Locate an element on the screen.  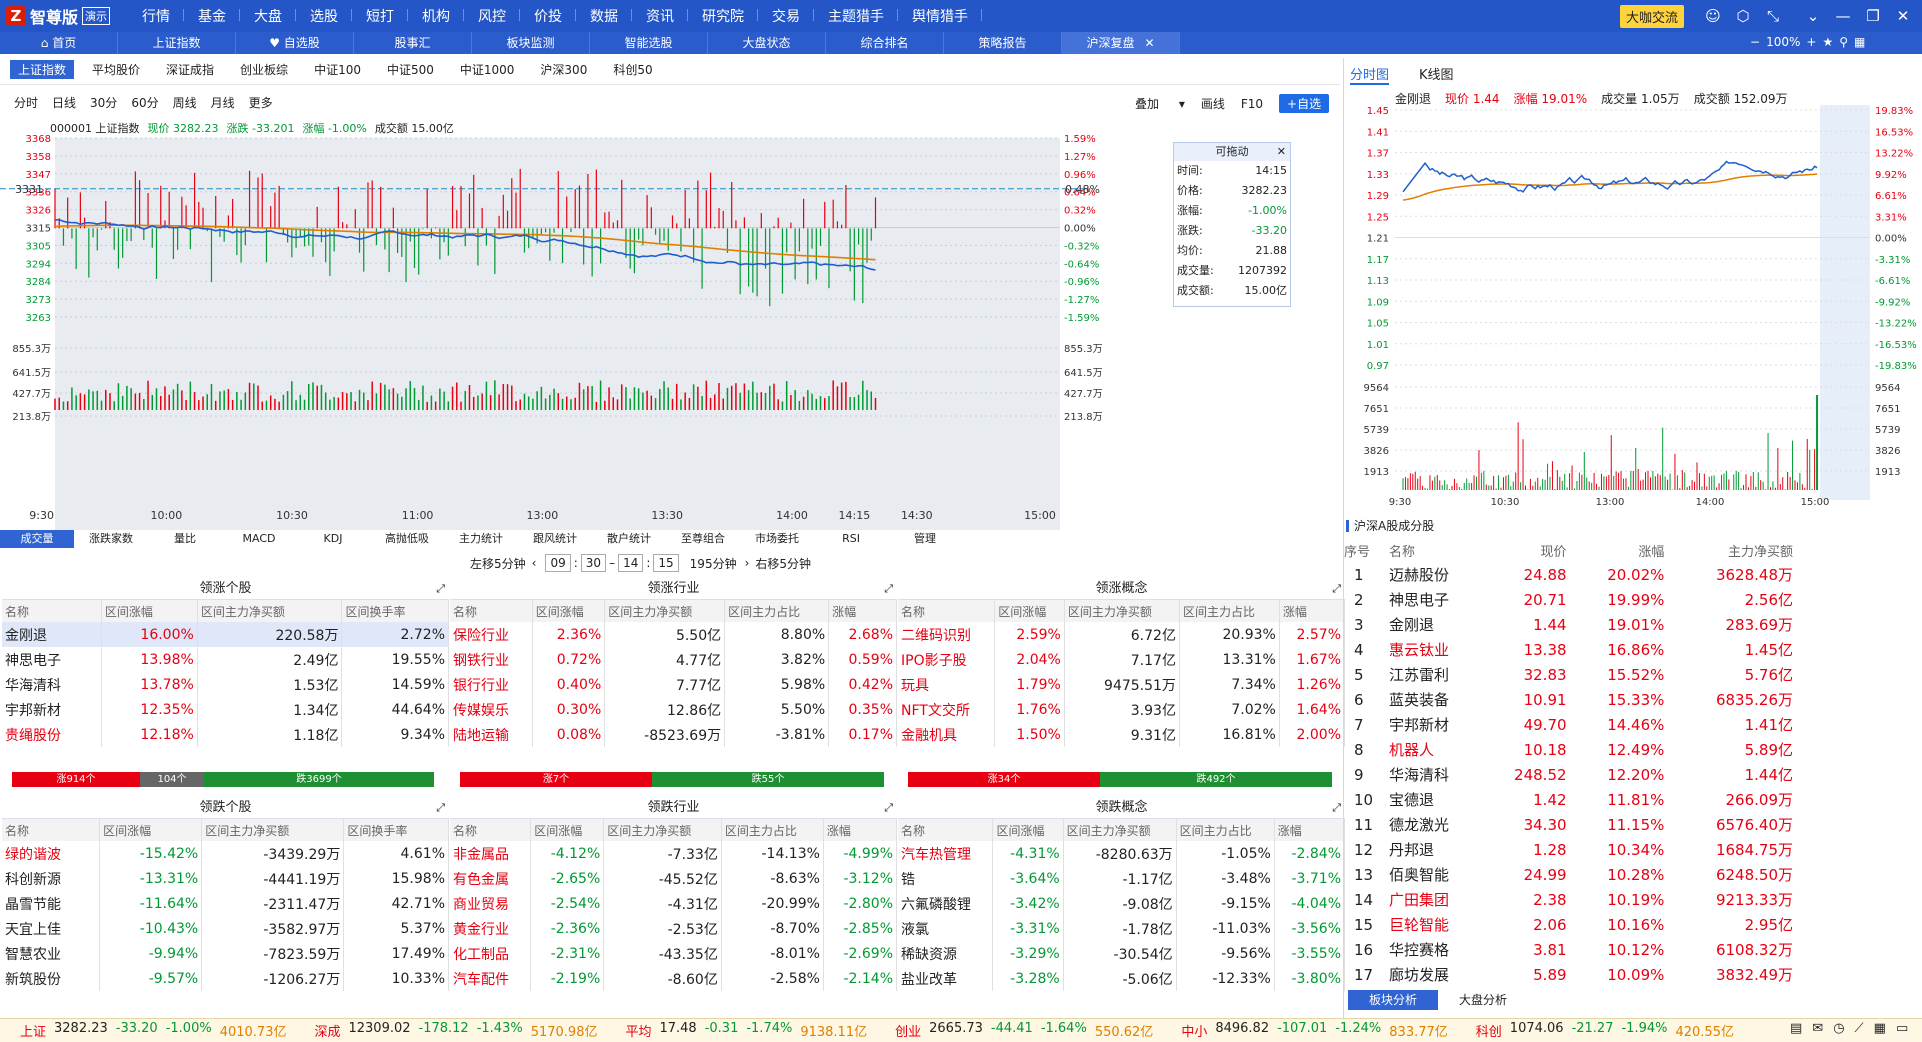
shift-left-button: 左移5分钟 is located at coordinates (498, 563).